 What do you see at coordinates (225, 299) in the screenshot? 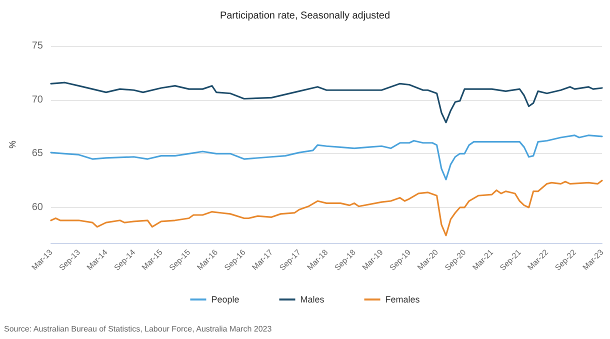
I see `legend-label: People` at bounding box center [225, 299].